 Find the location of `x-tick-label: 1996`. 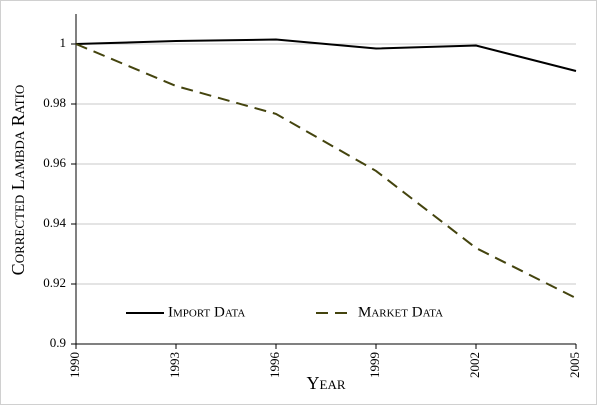

x-tick-label: 1996 is located at coordinates (274, 365).